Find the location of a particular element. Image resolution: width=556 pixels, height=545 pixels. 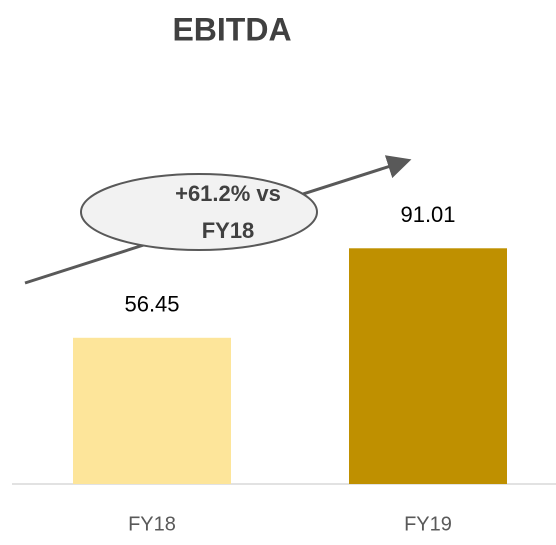

data-label: 91.01 is located at coordinates (427, 214).